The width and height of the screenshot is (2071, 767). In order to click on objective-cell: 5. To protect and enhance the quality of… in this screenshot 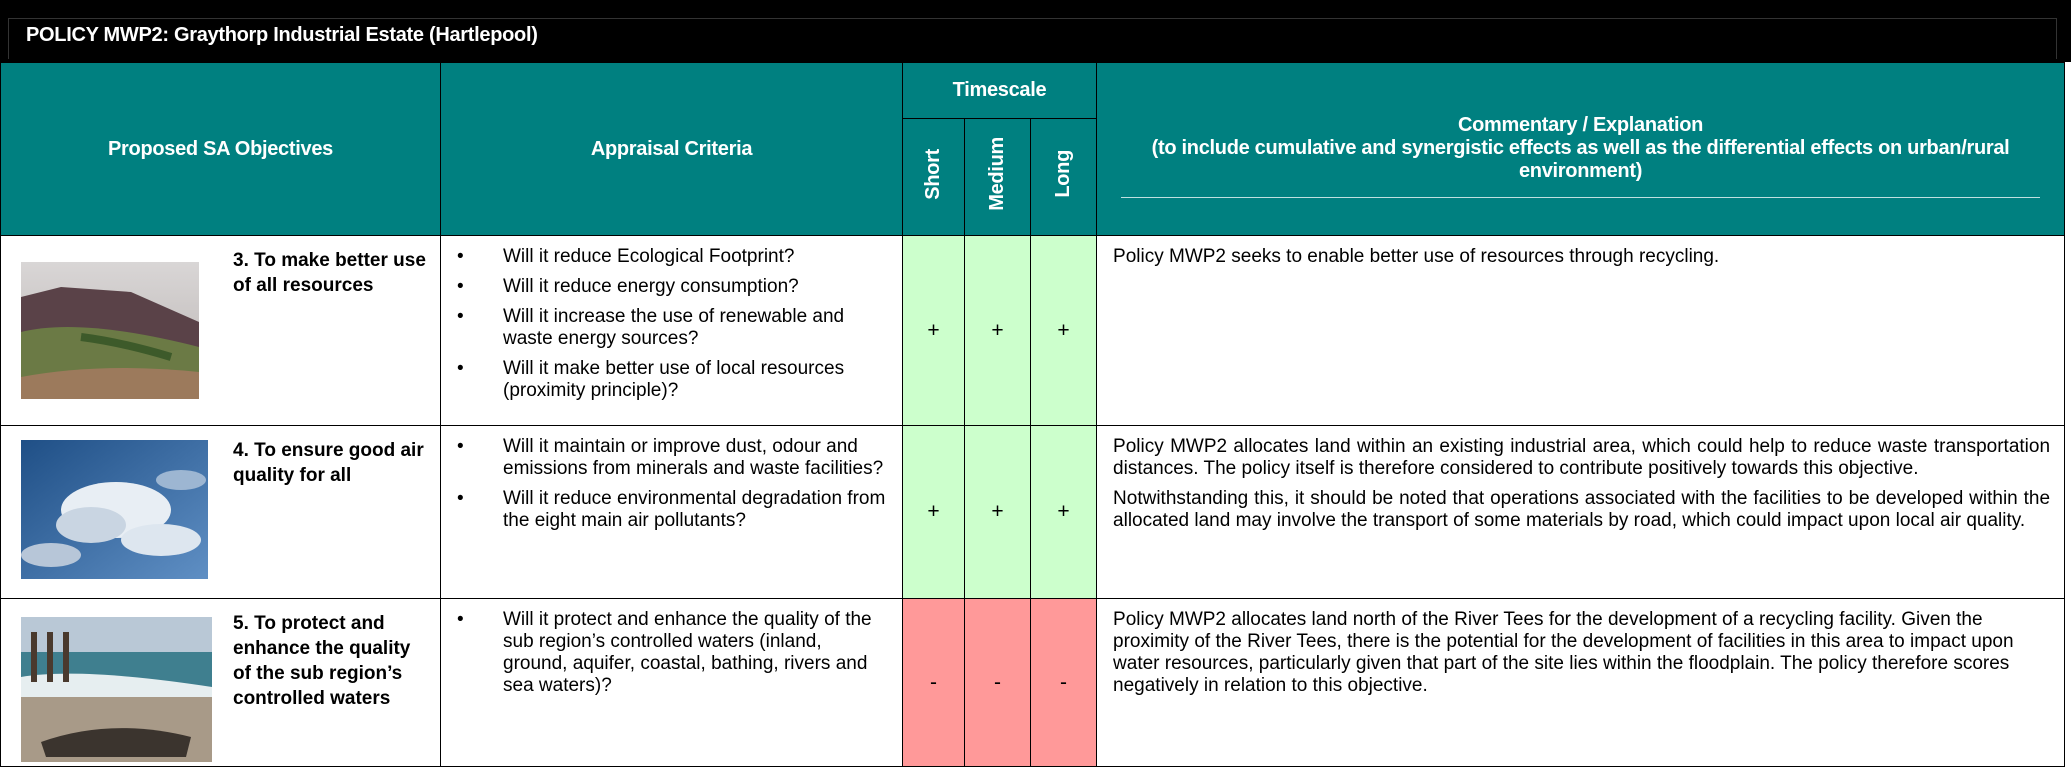, I will do `click(220, 682)`.